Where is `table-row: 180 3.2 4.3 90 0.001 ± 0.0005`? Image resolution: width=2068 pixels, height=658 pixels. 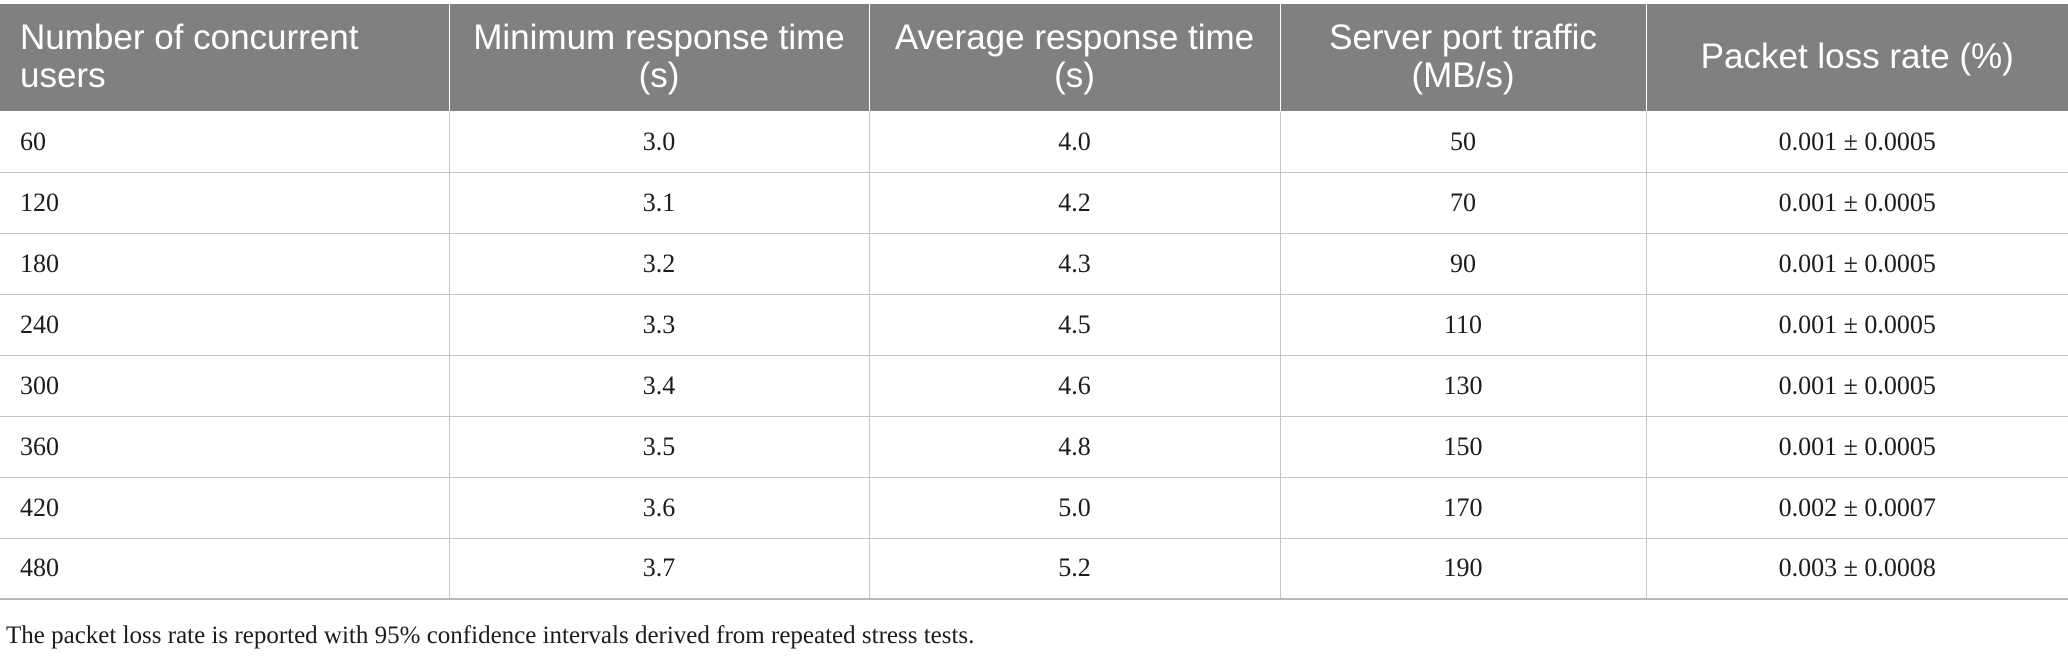 table-row: 180 3.2 4.3 90 0.001 ± 0.0005 is located at coordinates (1034, 263).